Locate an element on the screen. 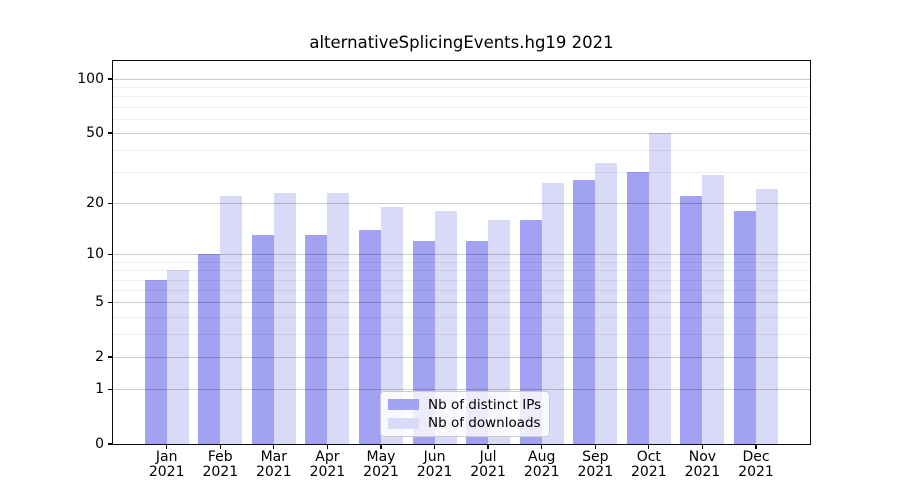 The image size is (900, 500). x-tick-month: Sep is located at coordinates (595, 457).